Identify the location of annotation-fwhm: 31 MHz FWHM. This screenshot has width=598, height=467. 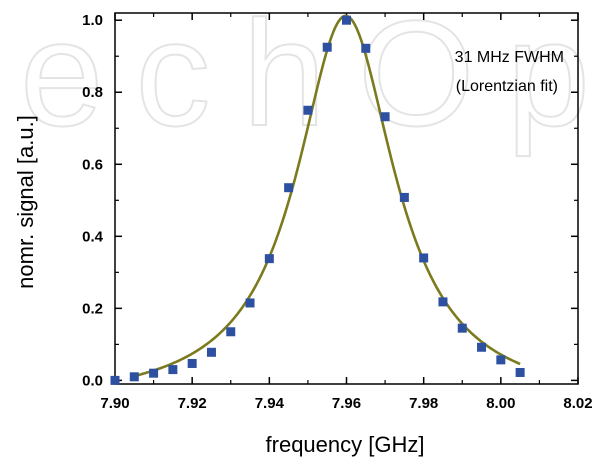
(509, 57).